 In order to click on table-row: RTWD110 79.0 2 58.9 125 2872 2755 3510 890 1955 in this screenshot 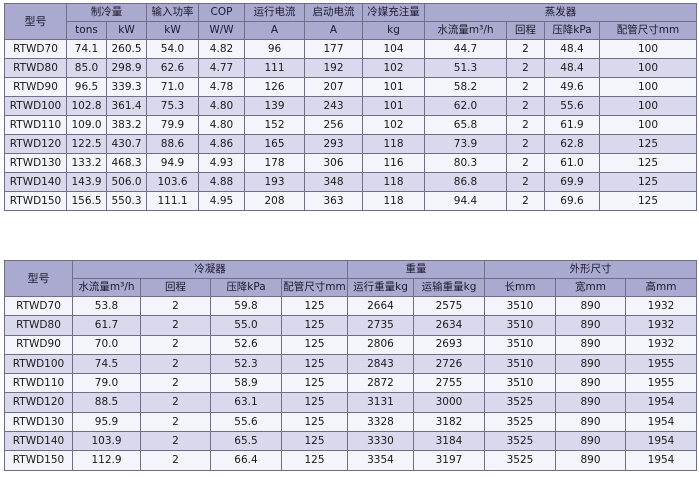, I will do `click(351, 383)`.